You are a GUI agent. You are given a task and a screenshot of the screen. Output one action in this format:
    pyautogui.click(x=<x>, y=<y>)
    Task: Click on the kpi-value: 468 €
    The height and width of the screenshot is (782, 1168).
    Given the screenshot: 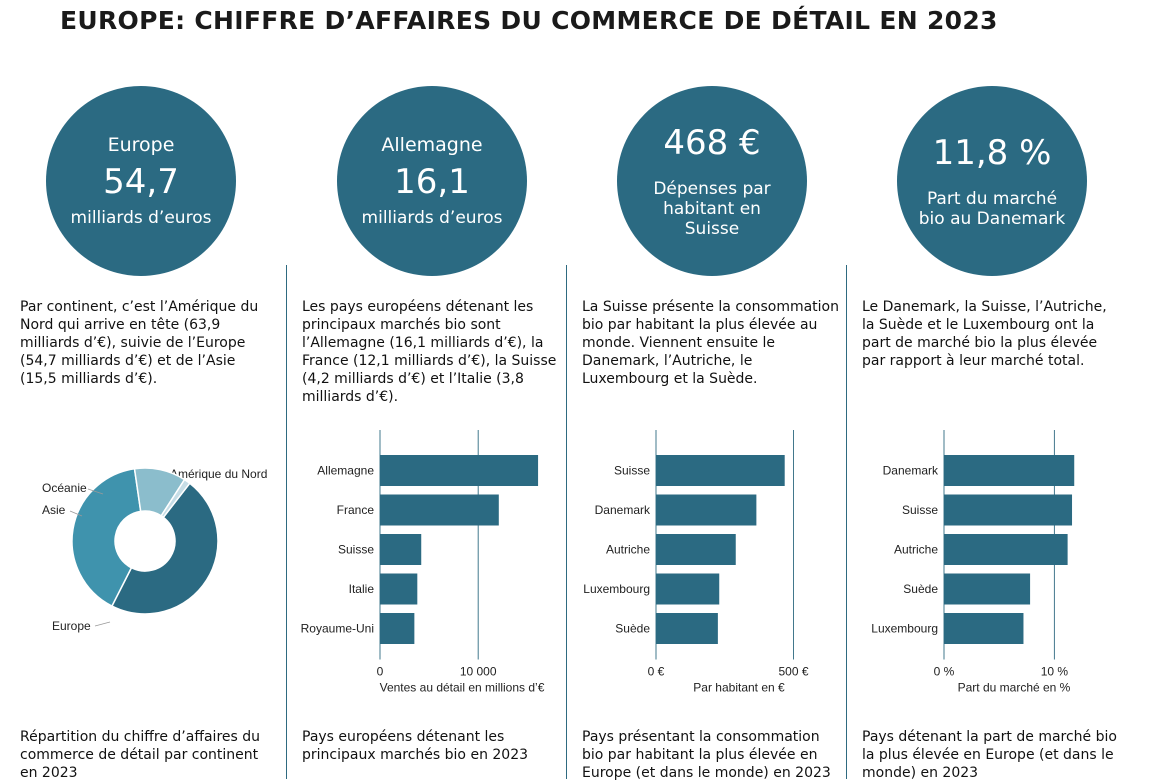 What is the action you would take?
    pyautogui.click(x=712, y=143)
    